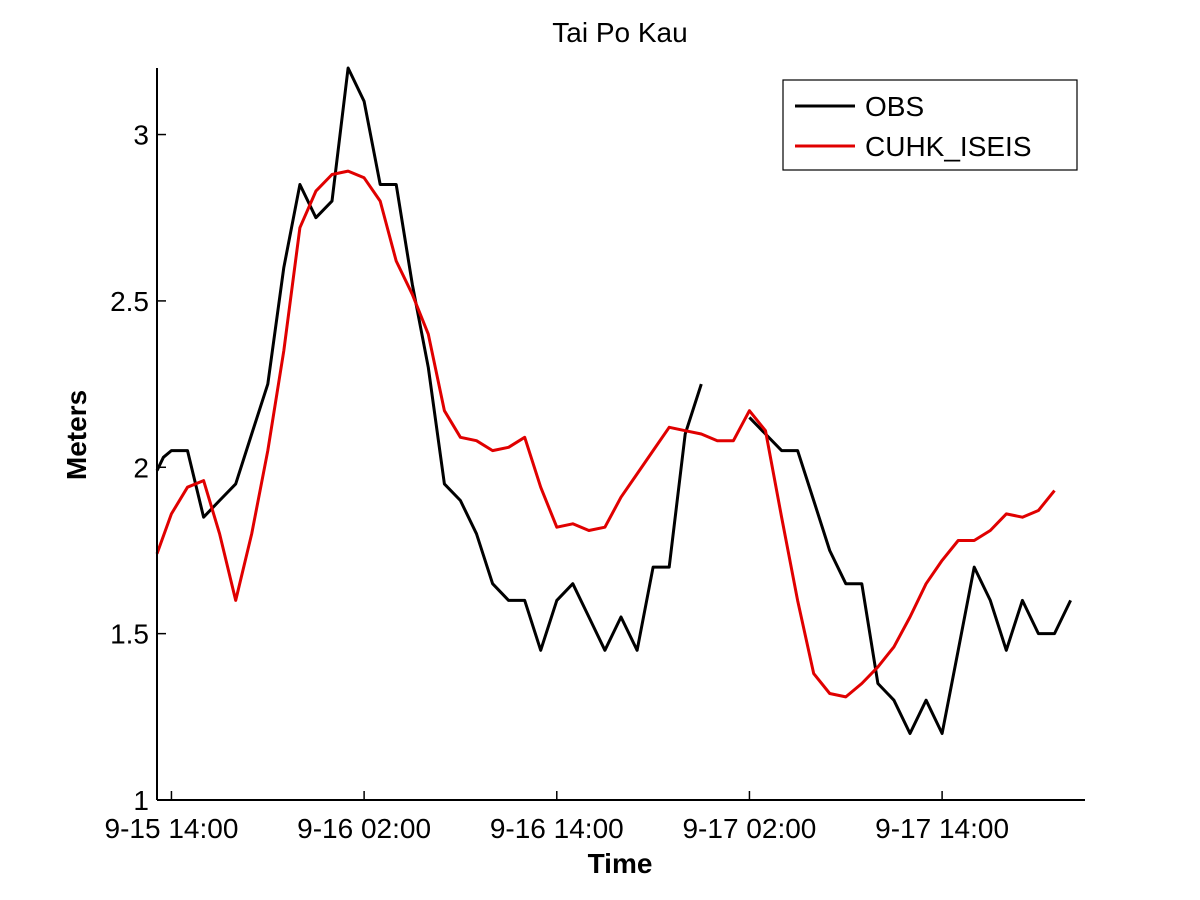 Image resolution: width=1200 pixels, height=900 pixels. What do you see at coordinates (138, 442) in the screenshot?
I see `y-axis: 1 1.5 2 2.5 3` at bounding box center [138, 442].